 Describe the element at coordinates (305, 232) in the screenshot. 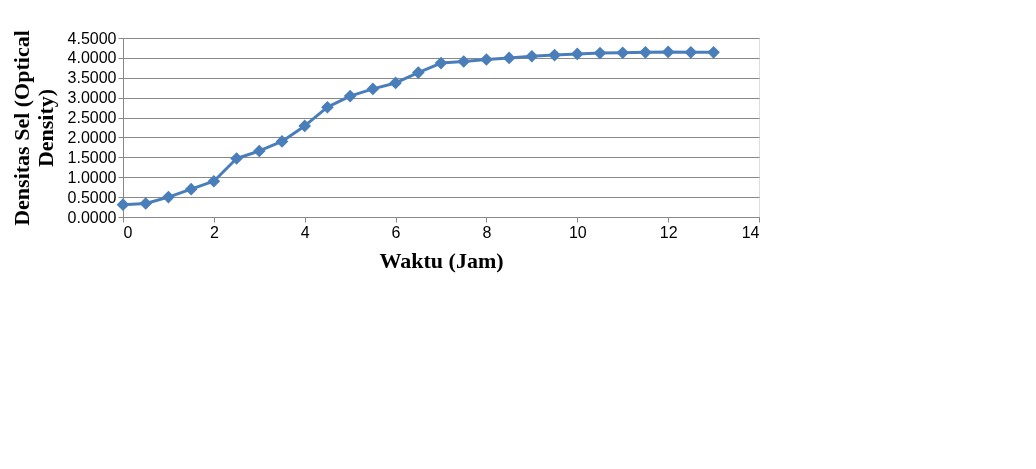

I see `x-tick-label: 4` at that location.